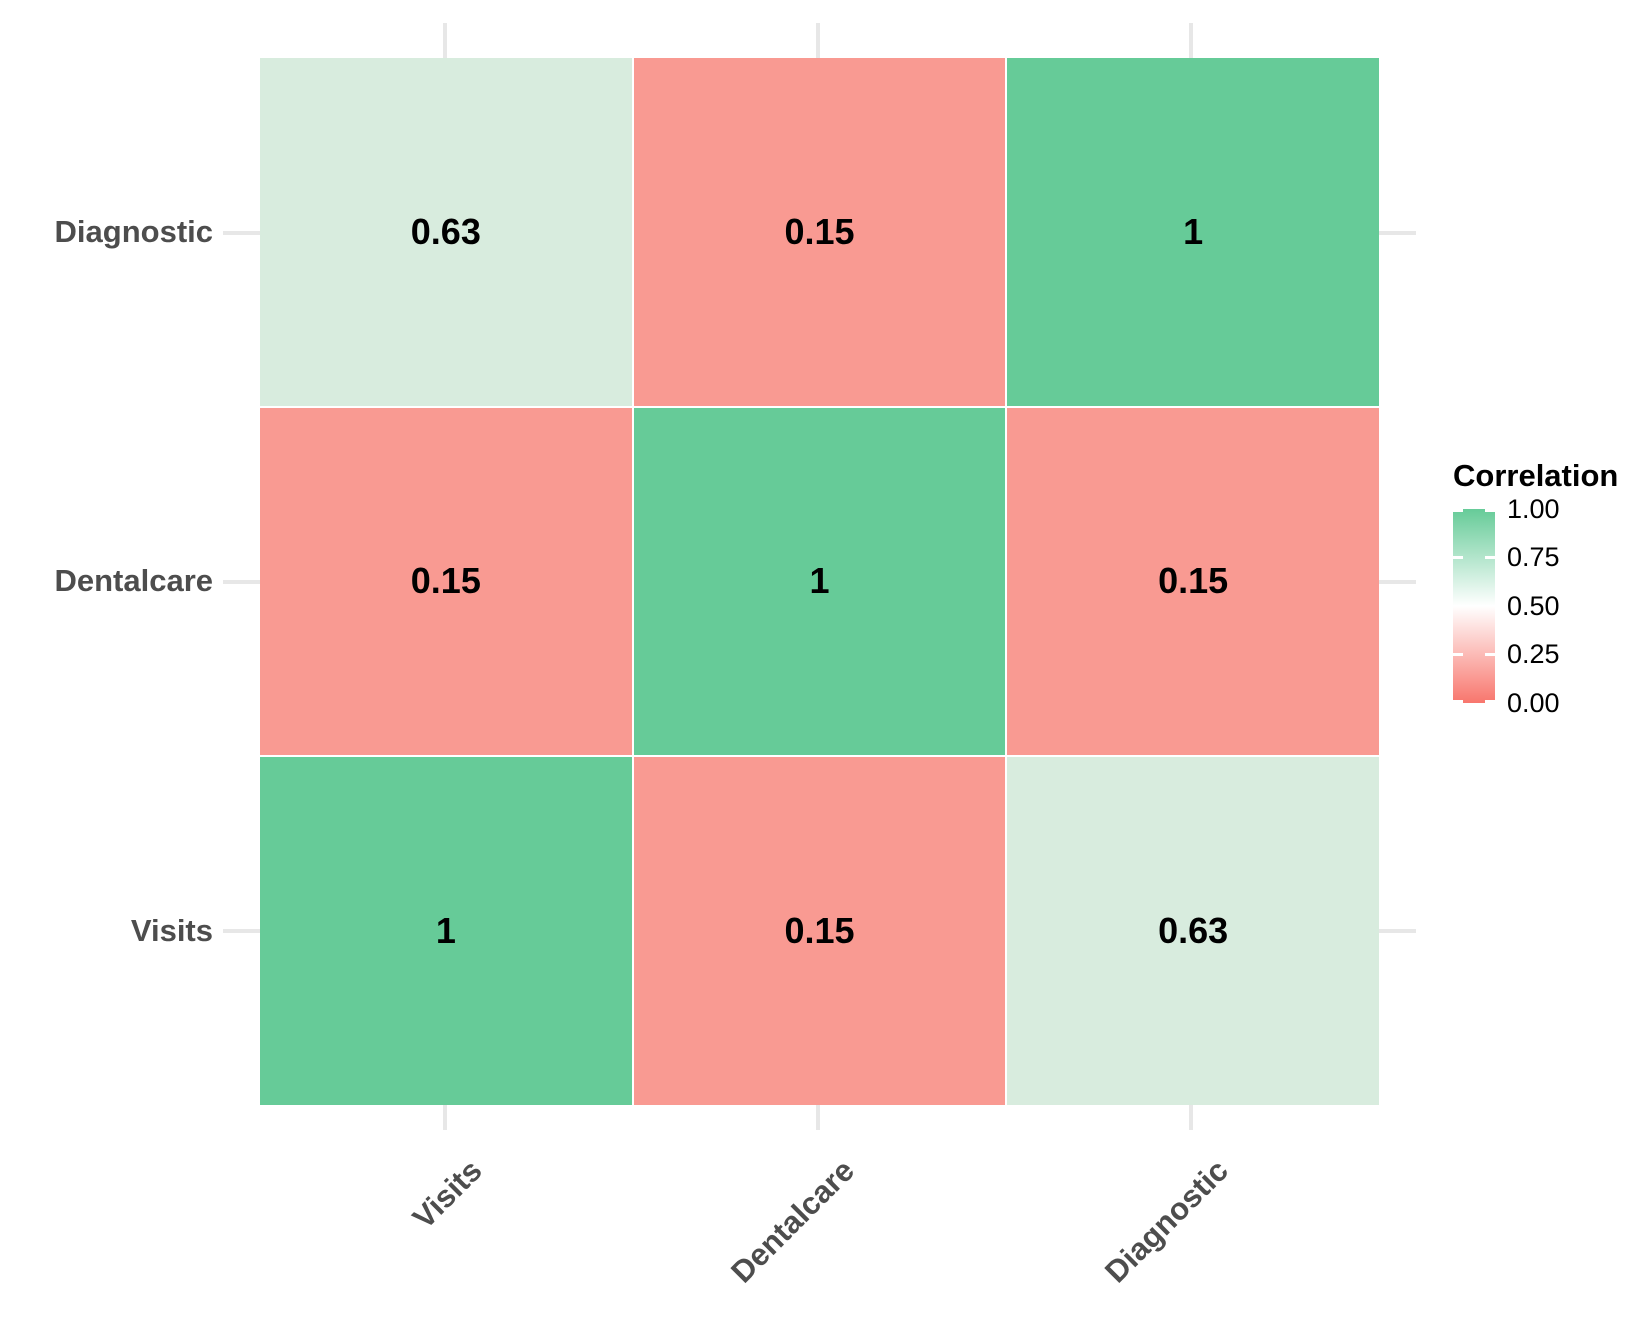  What do you see at coordinates (1533, 654) in the screenshot?
I see `legend-label-0.25: 0.25` at bounding box center [1533, 654].